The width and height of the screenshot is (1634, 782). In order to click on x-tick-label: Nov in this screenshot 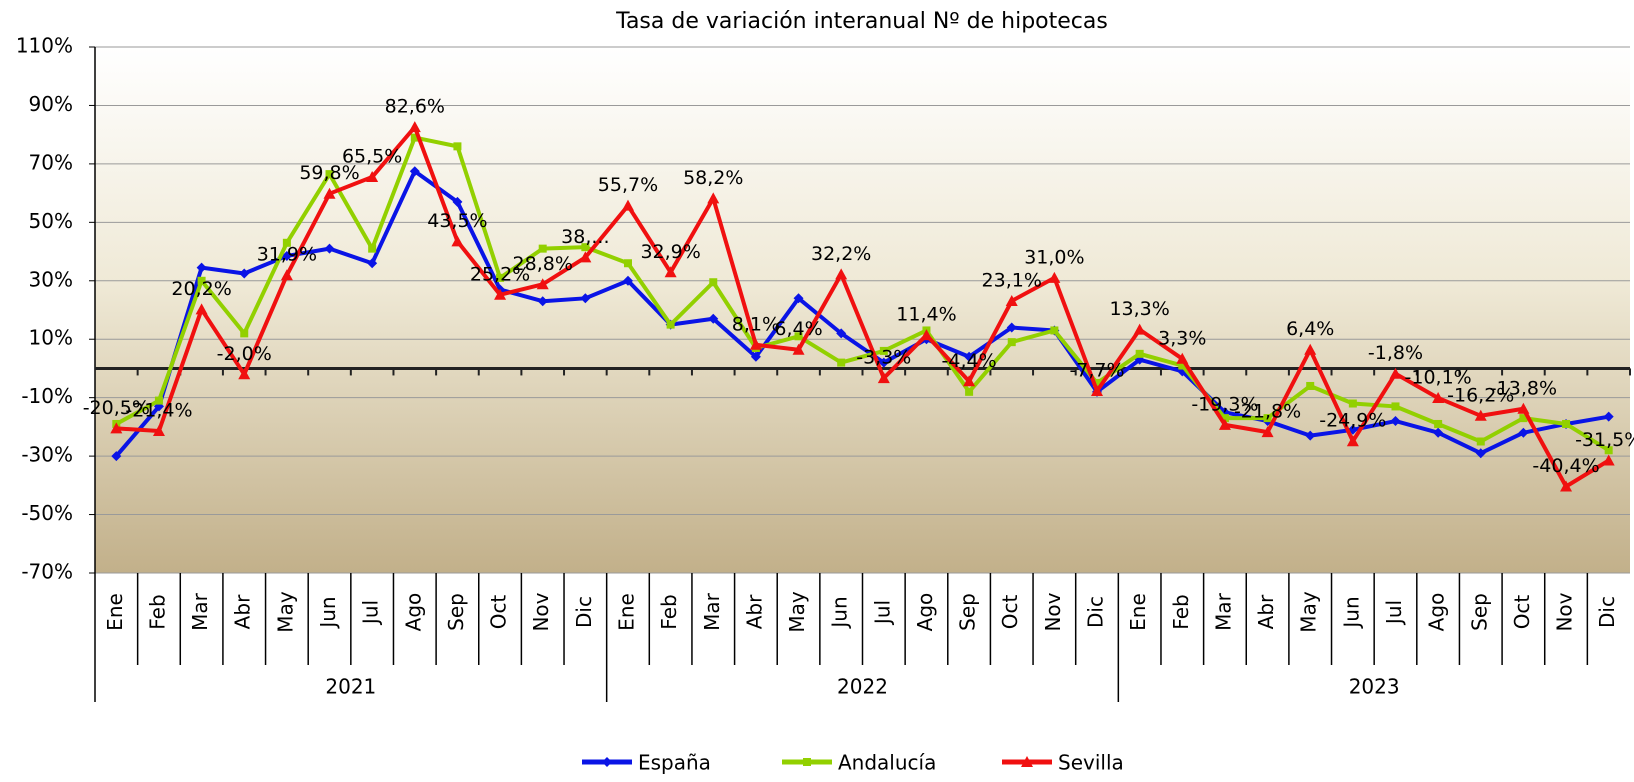, I will do `click(1053, 611)`.